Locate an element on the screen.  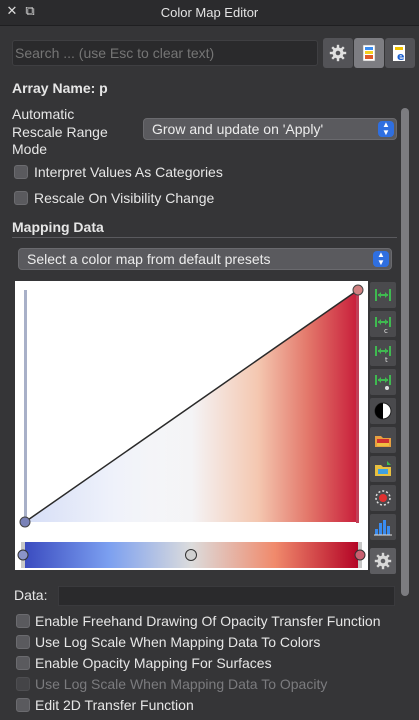
rescale-custom-range-icon: c is located at coordinates (383, 325).